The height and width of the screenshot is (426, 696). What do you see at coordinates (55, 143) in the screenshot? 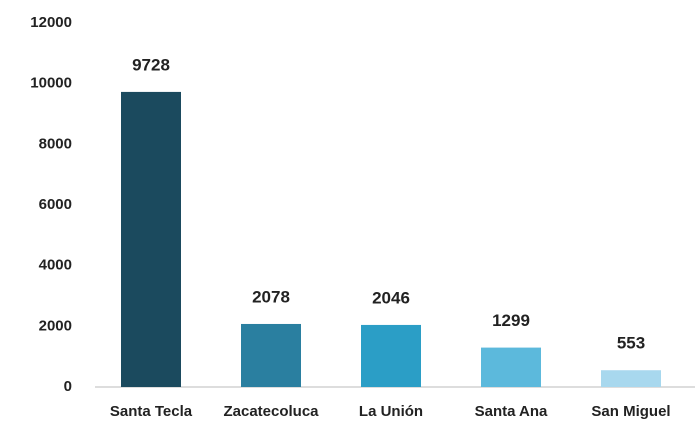
I see `y-tick-label: 8000` at bounding box center [55, 143].